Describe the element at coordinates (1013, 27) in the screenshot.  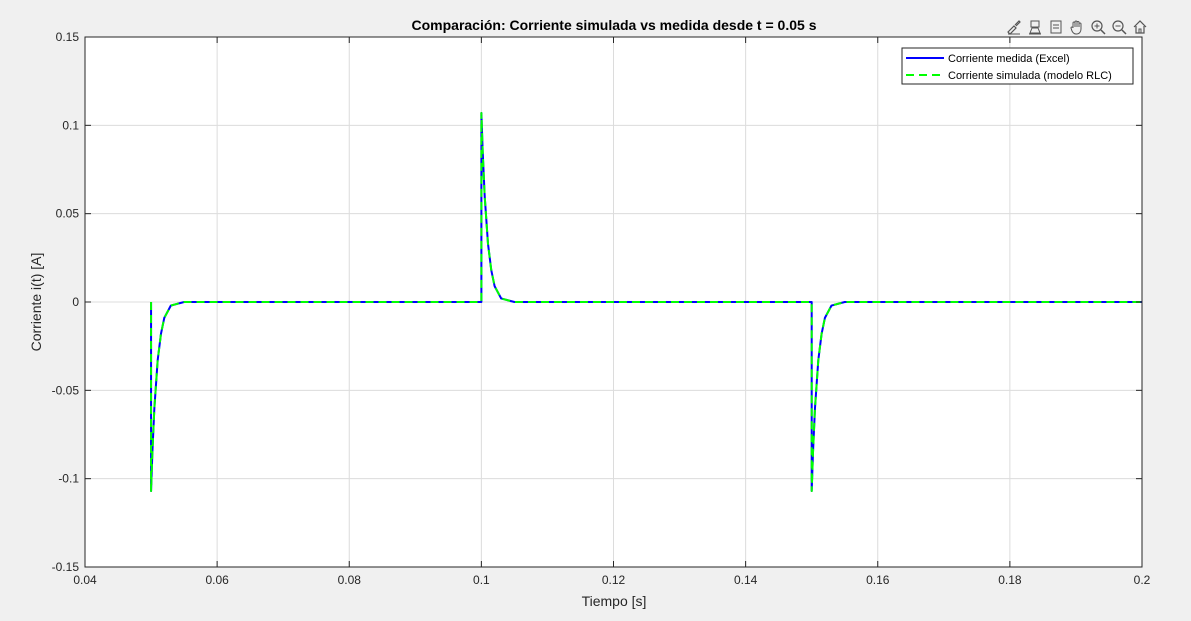
I see `brush-icon` at that location.